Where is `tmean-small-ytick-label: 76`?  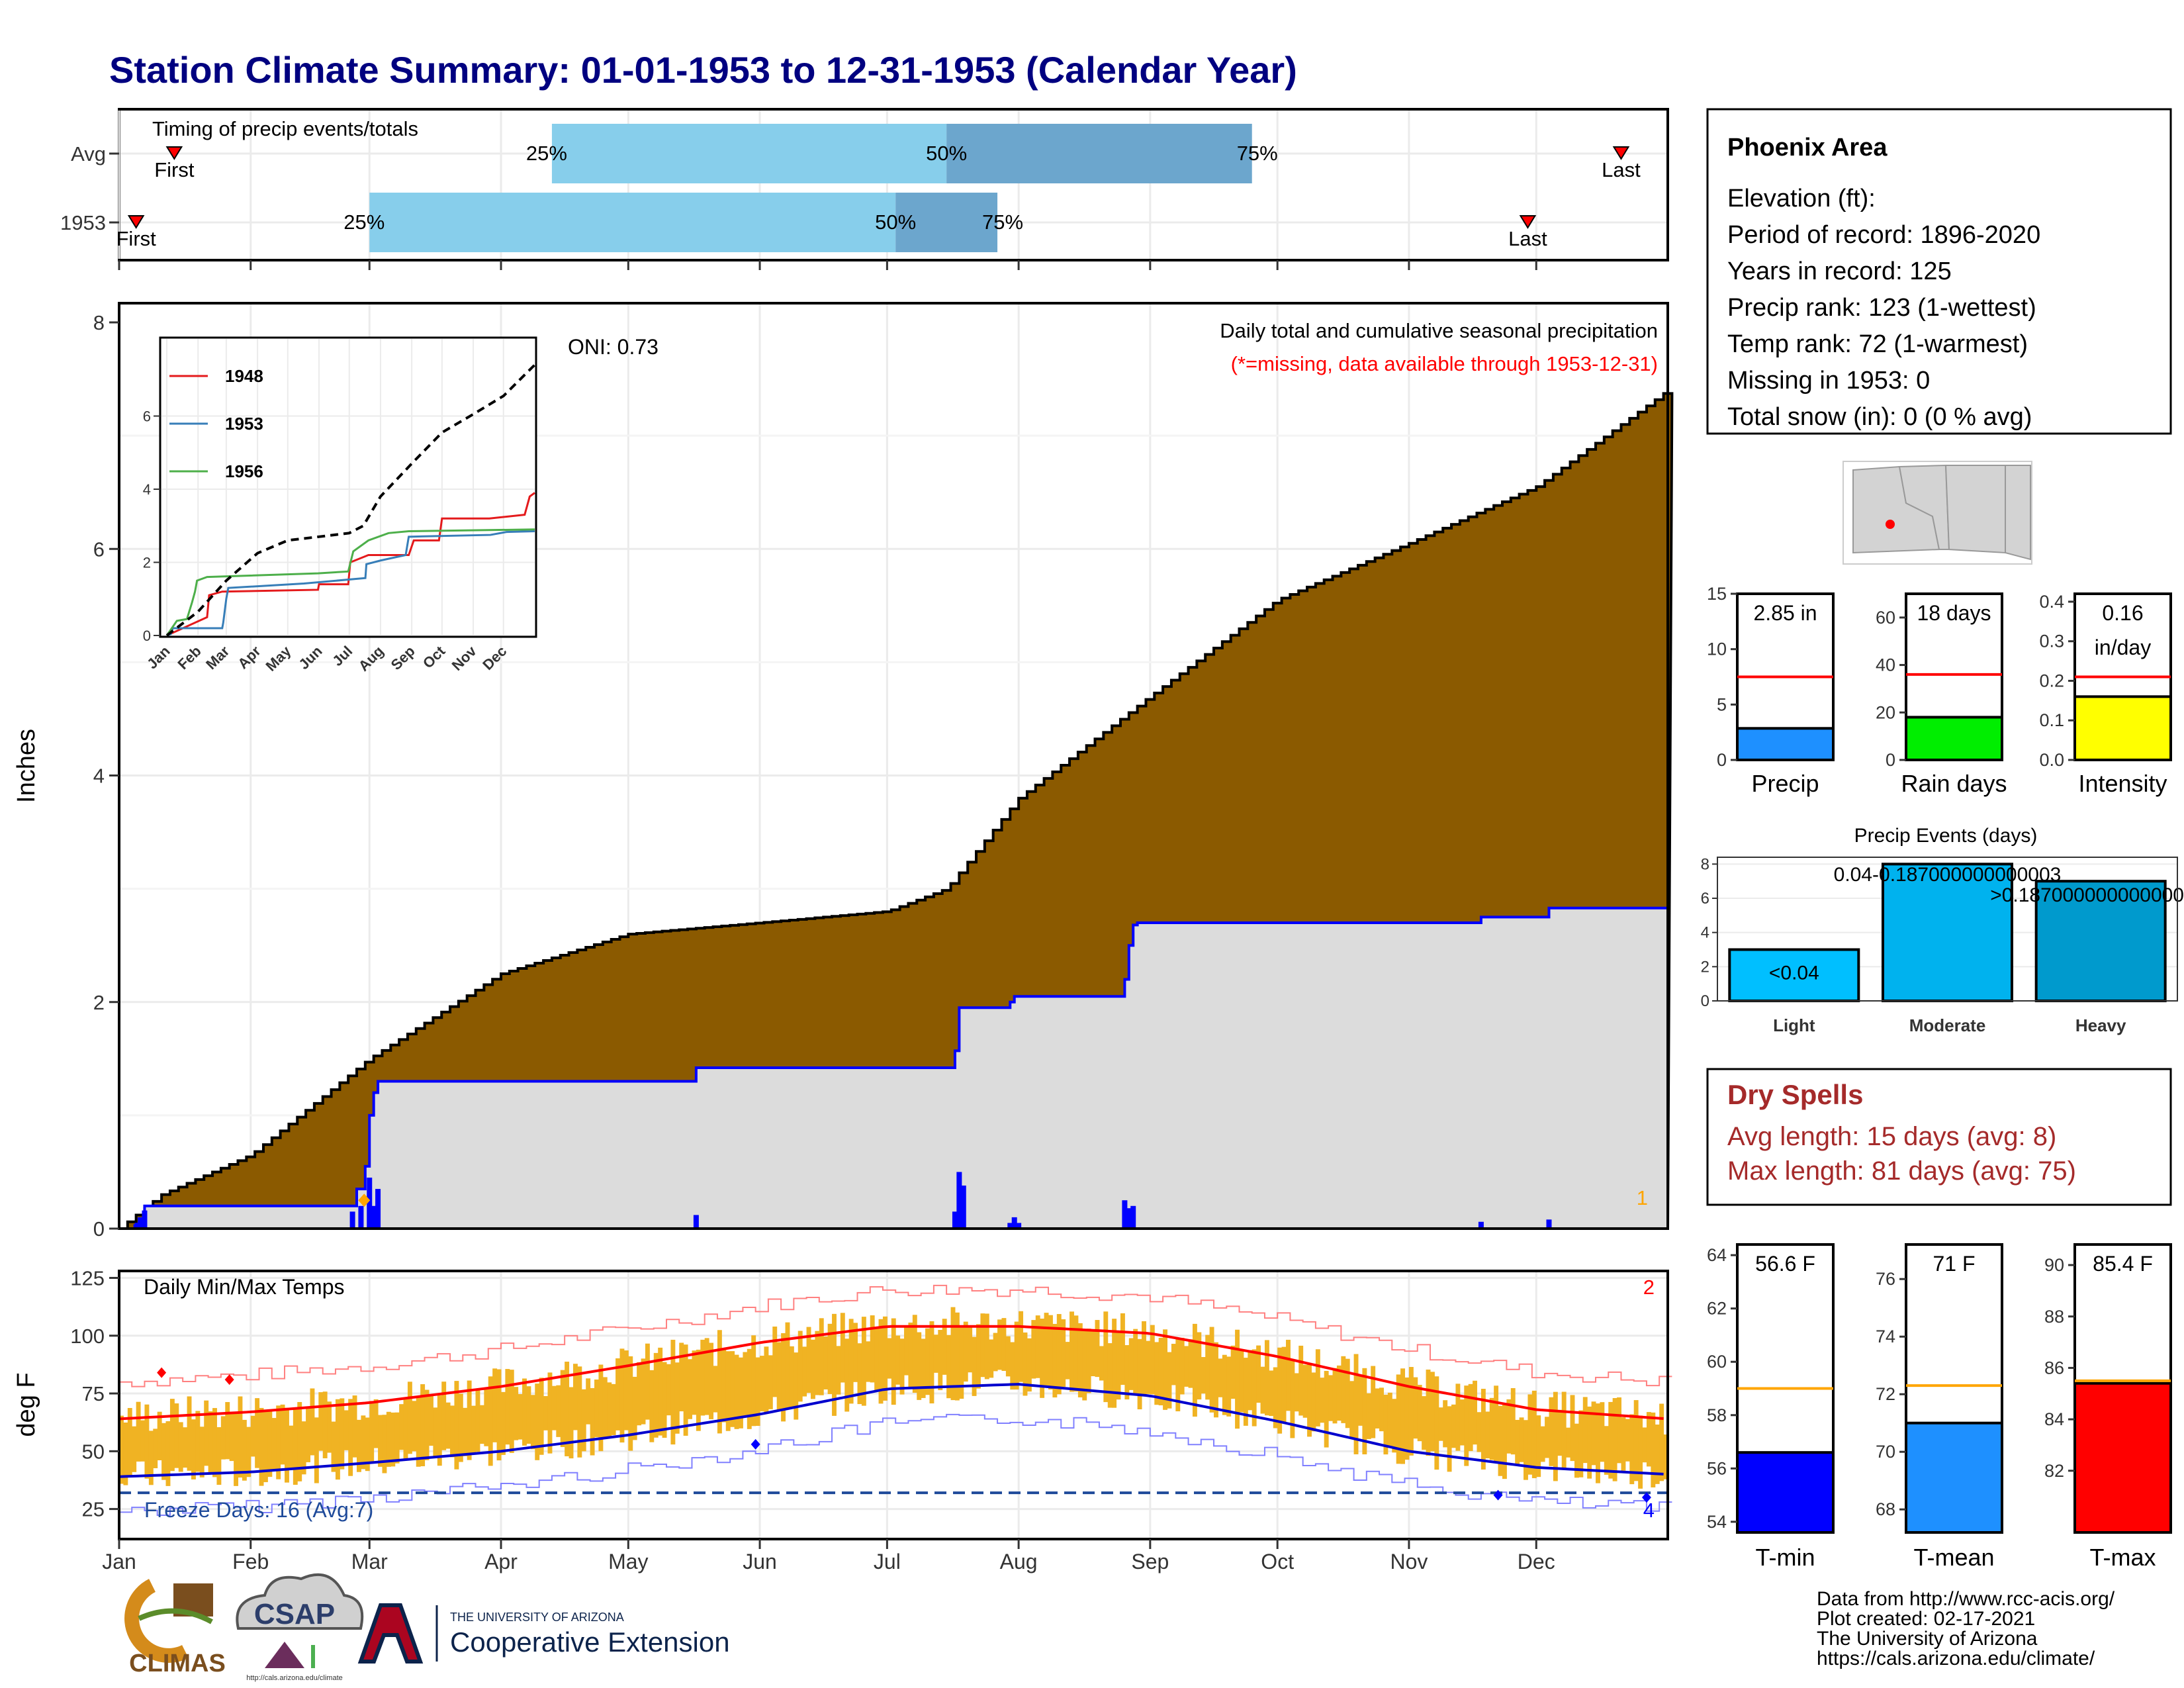
tmean-small-ytick-label: 76 is located at coordinates (1885, 1279).